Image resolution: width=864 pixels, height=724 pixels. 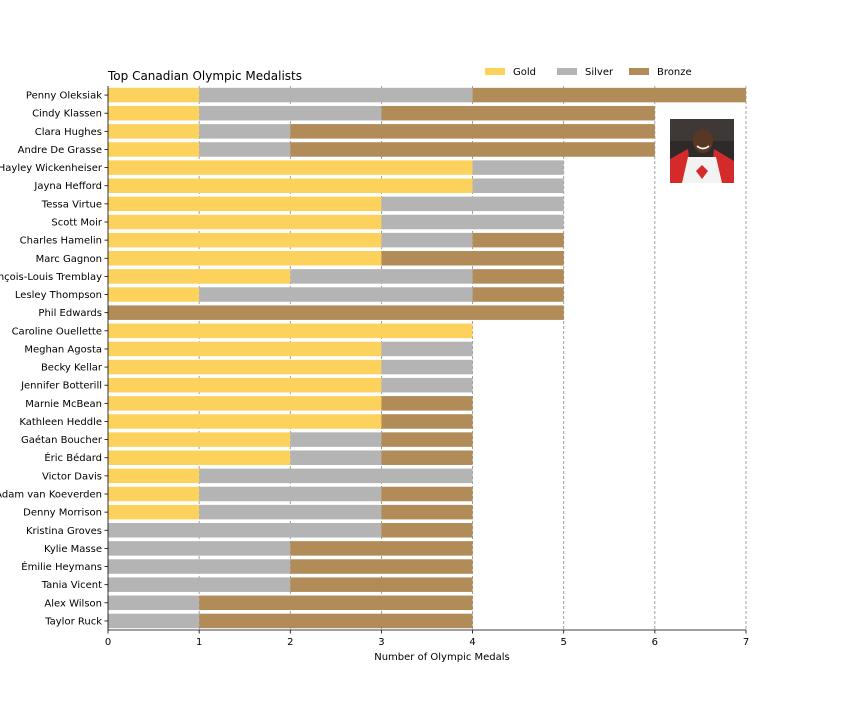 What do you see at coordinates (564, 642) in the screenshot?
I see `x-tick-label: 5` at bounding box center [564, 642].